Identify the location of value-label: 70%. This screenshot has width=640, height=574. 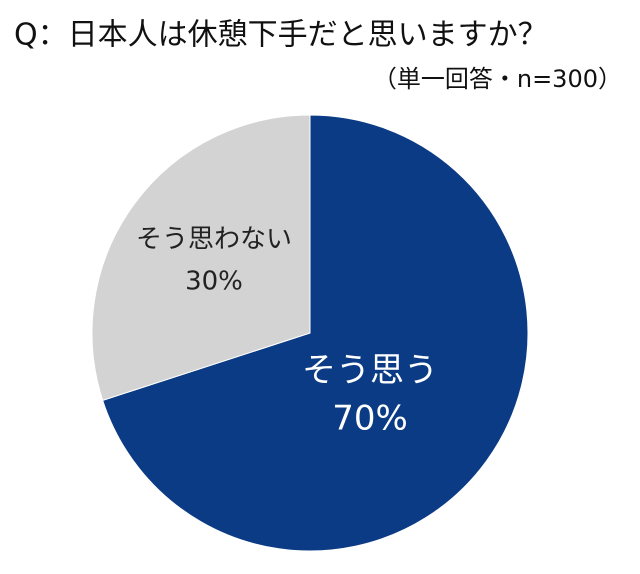
(370, 419).